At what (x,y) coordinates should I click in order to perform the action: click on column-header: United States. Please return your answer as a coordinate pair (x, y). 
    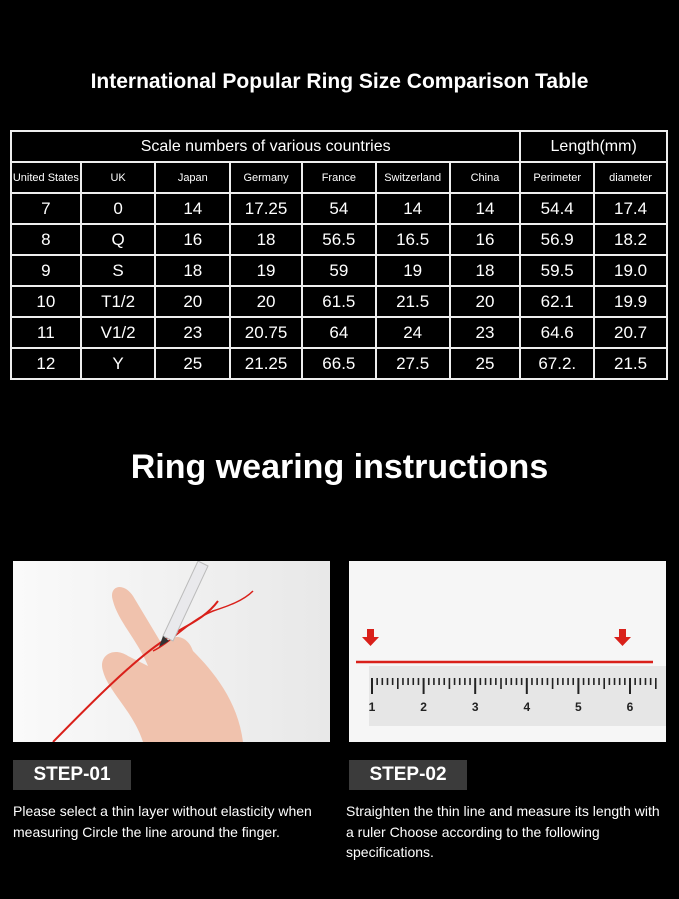
    Looking at the image, I should click on (46, 177).